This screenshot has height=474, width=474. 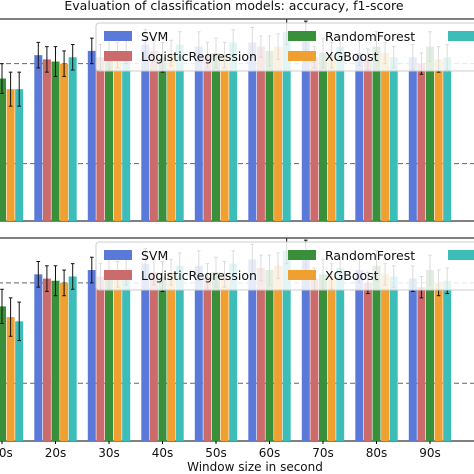 What do you see at coordinates (430, 453) in the screenshot?
I see `x-tick-label: 90s` at bounding box center [430, 453].